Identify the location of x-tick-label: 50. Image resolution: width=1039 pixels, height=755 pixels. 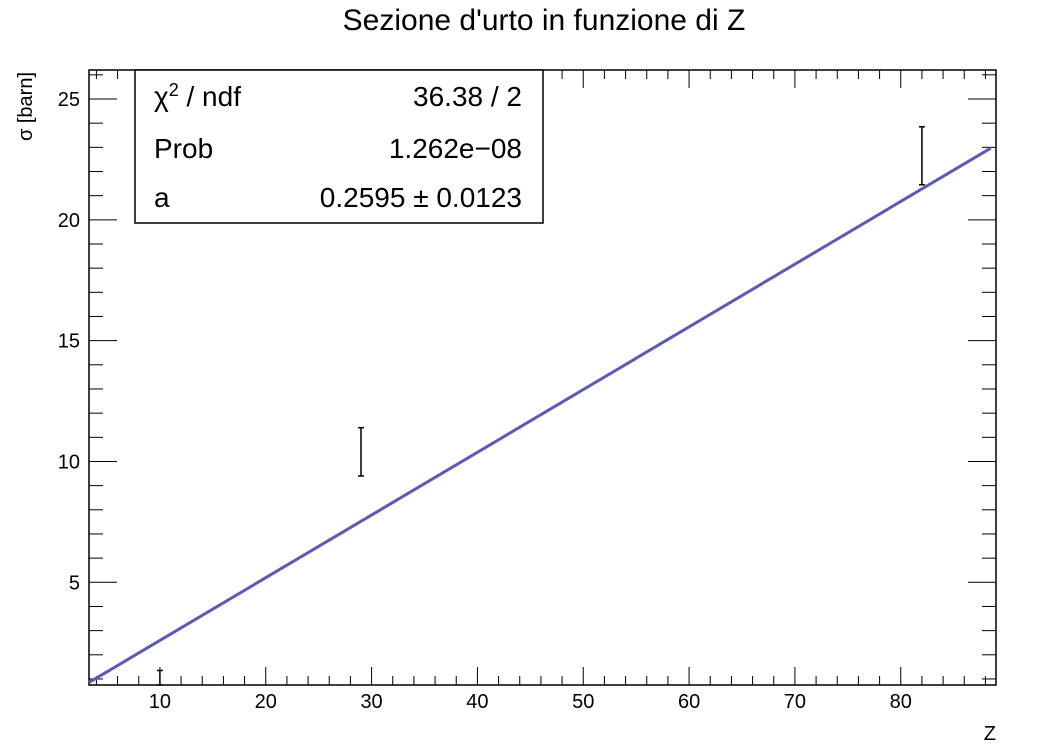
(583, 702).